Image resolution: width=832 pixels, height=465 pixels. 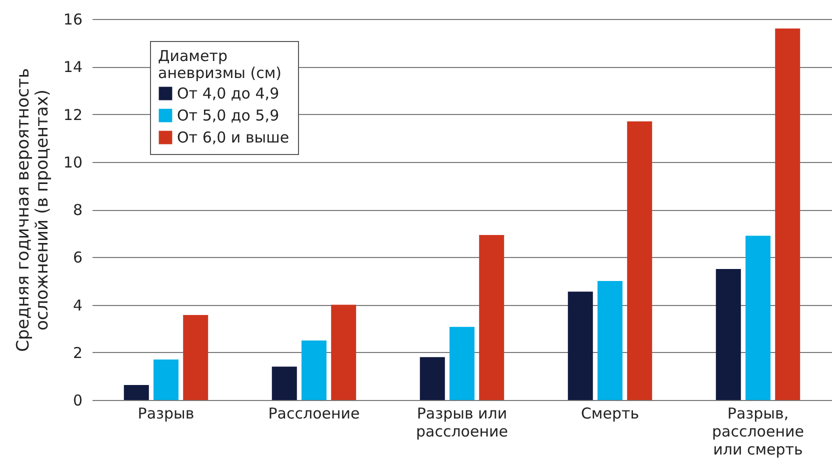 I want to click on y-axis-title: Средняя годичная вероятность осложнений (в процентах), so click(x=32, y=210).